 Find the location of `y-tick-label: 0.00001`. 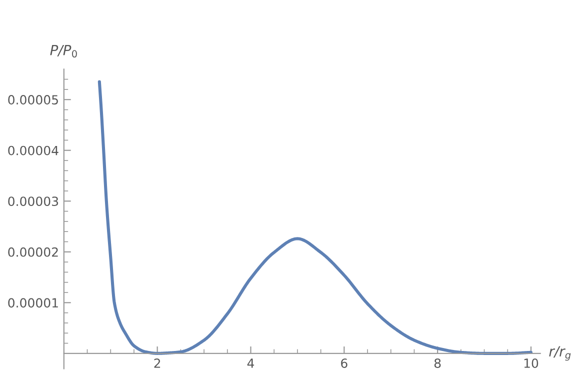

y-tick-label: 0.00001 is located at coordinates (33, 303).